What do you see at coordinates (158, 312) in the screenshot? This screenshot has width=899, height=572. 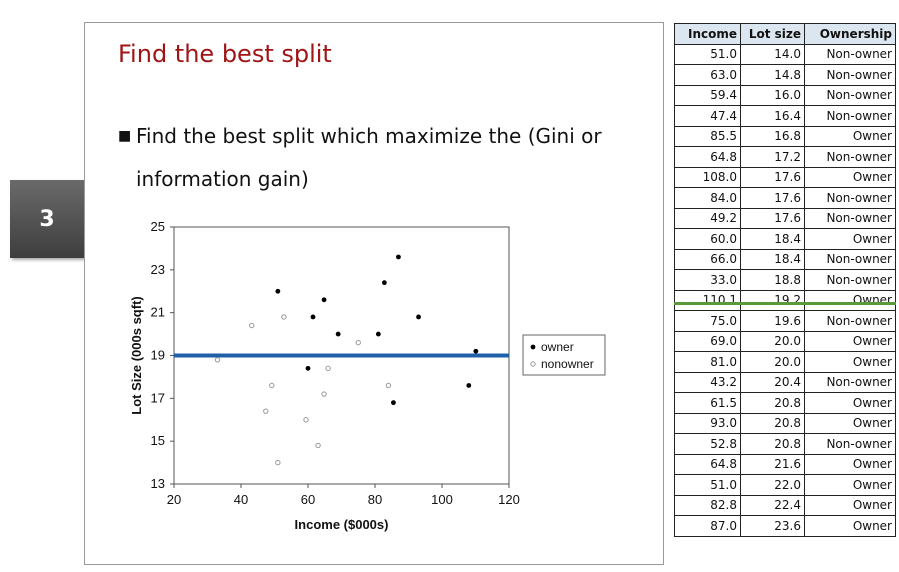 I see `y-tick-label: 21` at bounding box center [158, 312].